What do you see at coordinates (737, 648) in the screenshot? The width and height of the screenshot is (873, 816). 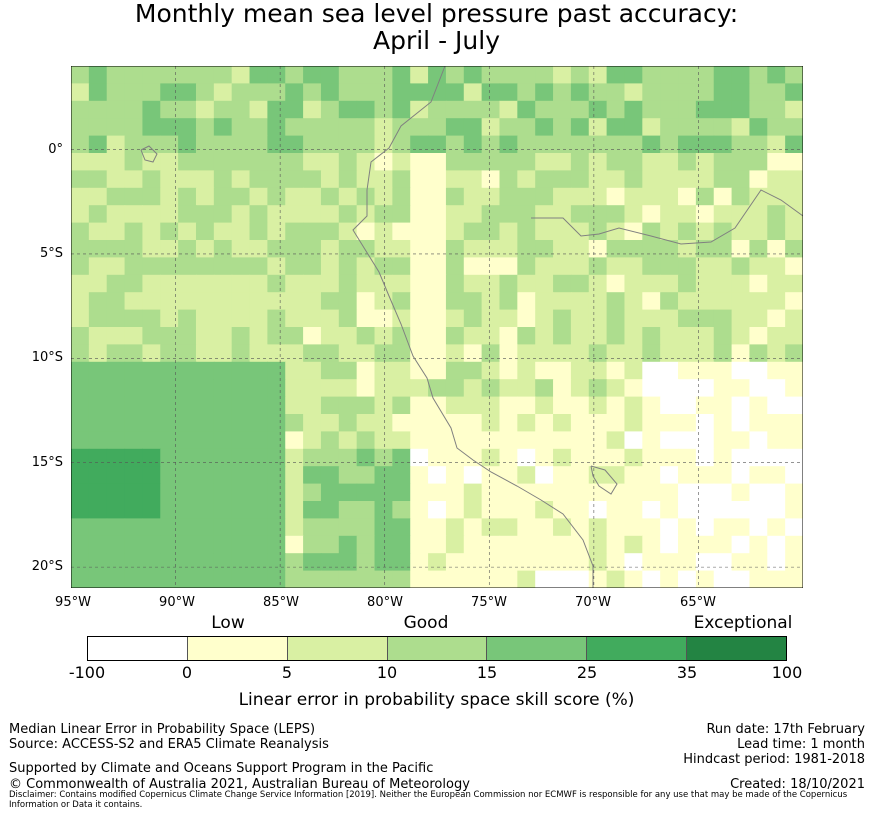 I see `colorbar-segment` at bounding box center [737, 648].